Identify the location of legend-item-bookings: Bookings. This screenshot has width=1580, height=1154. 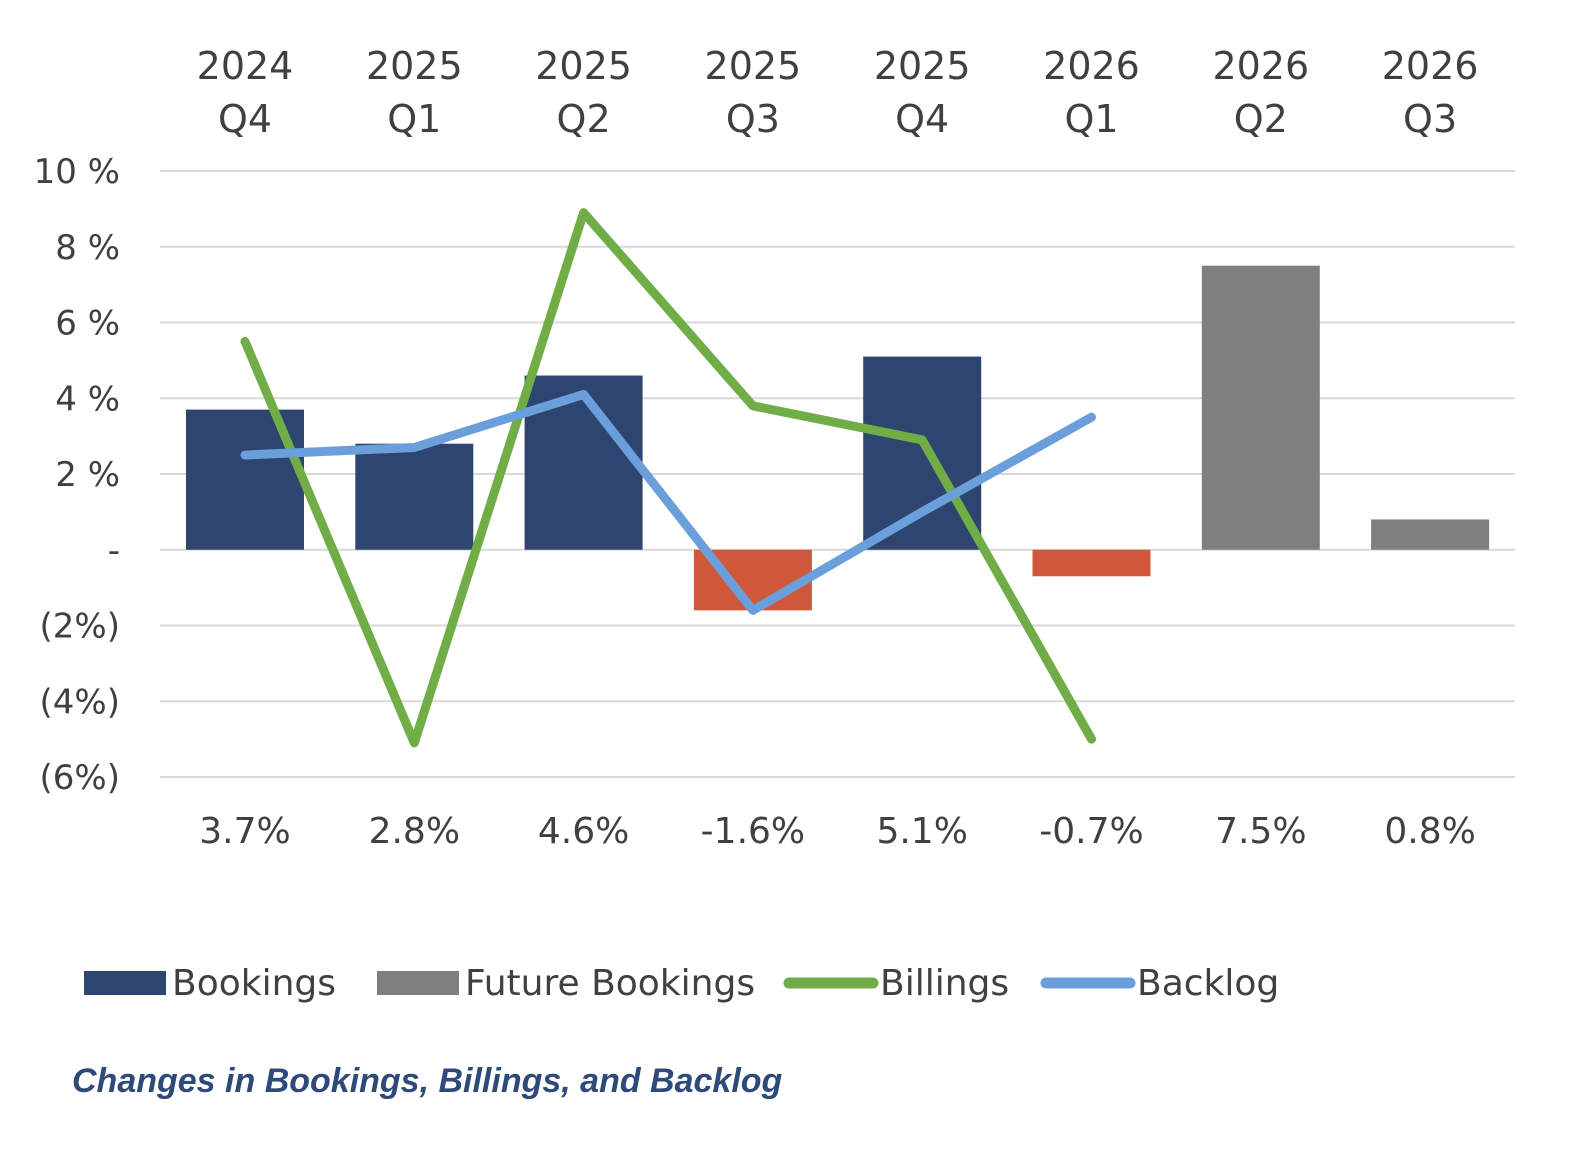
(210, 983).